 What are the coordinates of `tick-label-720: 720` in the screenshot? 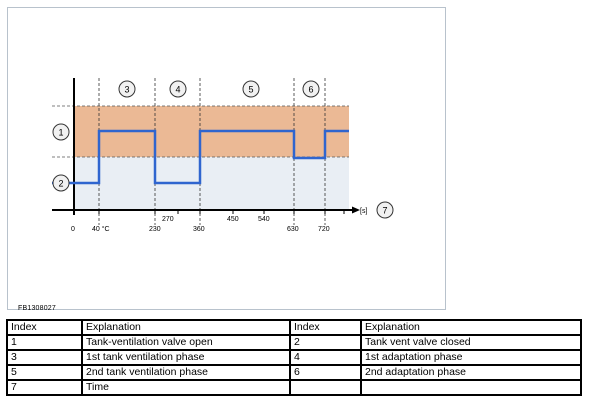 It's located at (324, 229).